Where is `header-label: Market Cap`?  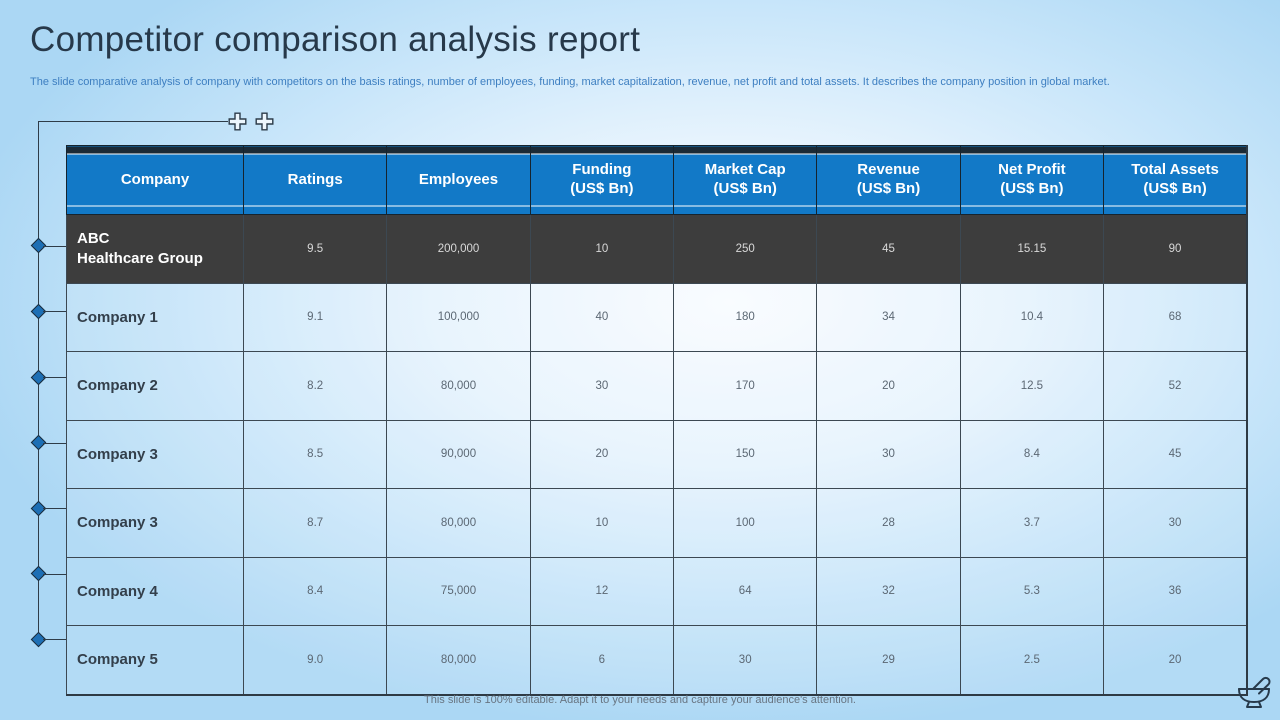 header-label: Market Cap is located at coordinates (745, 170).